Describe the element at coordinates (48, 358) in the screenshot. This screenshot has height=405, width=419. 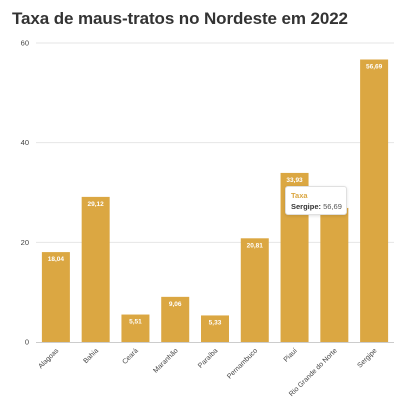
I see `x-tick-label: Alagoas` at that location.